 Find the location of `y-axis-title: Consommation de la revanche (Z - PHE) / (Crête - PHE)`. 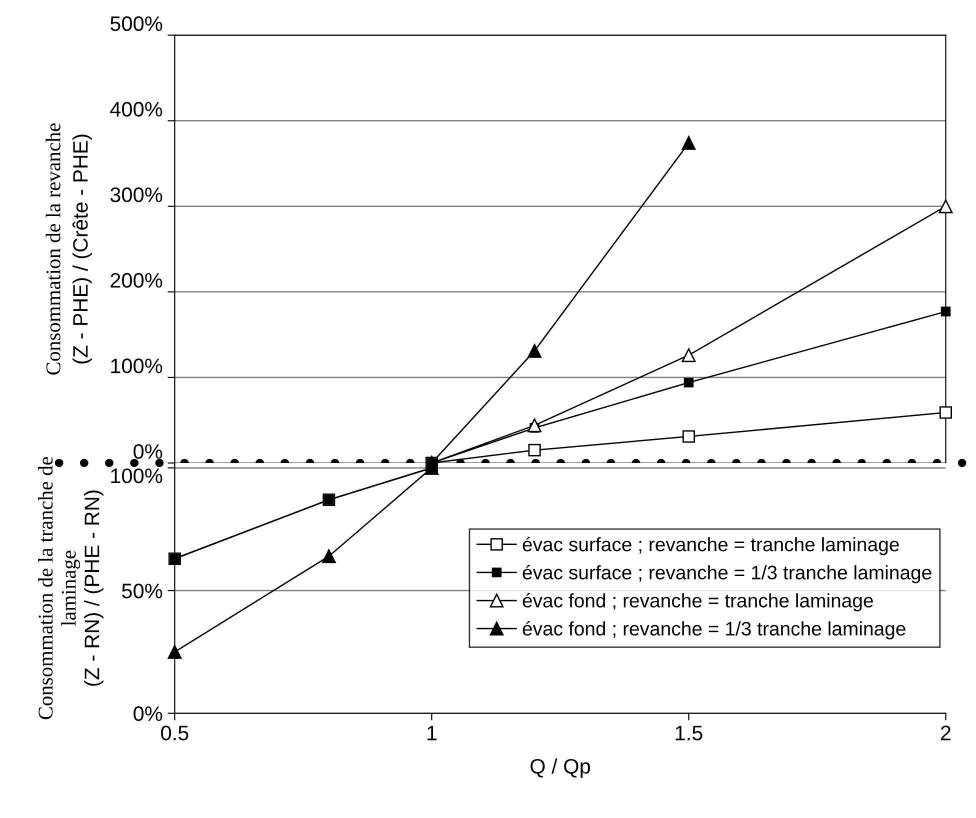

y-axis-title: Consommation de la revanche (Z - PHE) / (Crête - PHE) is located at coordinates (69, 249).